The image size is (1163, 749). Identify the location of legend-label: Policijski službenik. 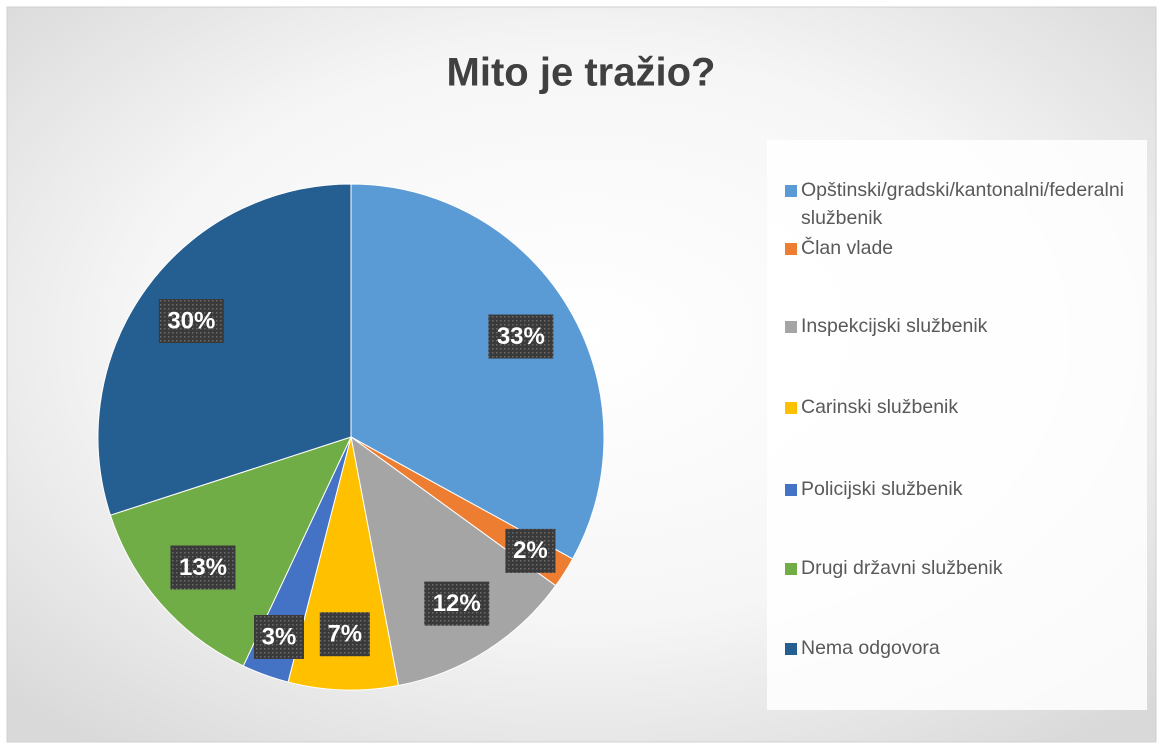
(882, 489).